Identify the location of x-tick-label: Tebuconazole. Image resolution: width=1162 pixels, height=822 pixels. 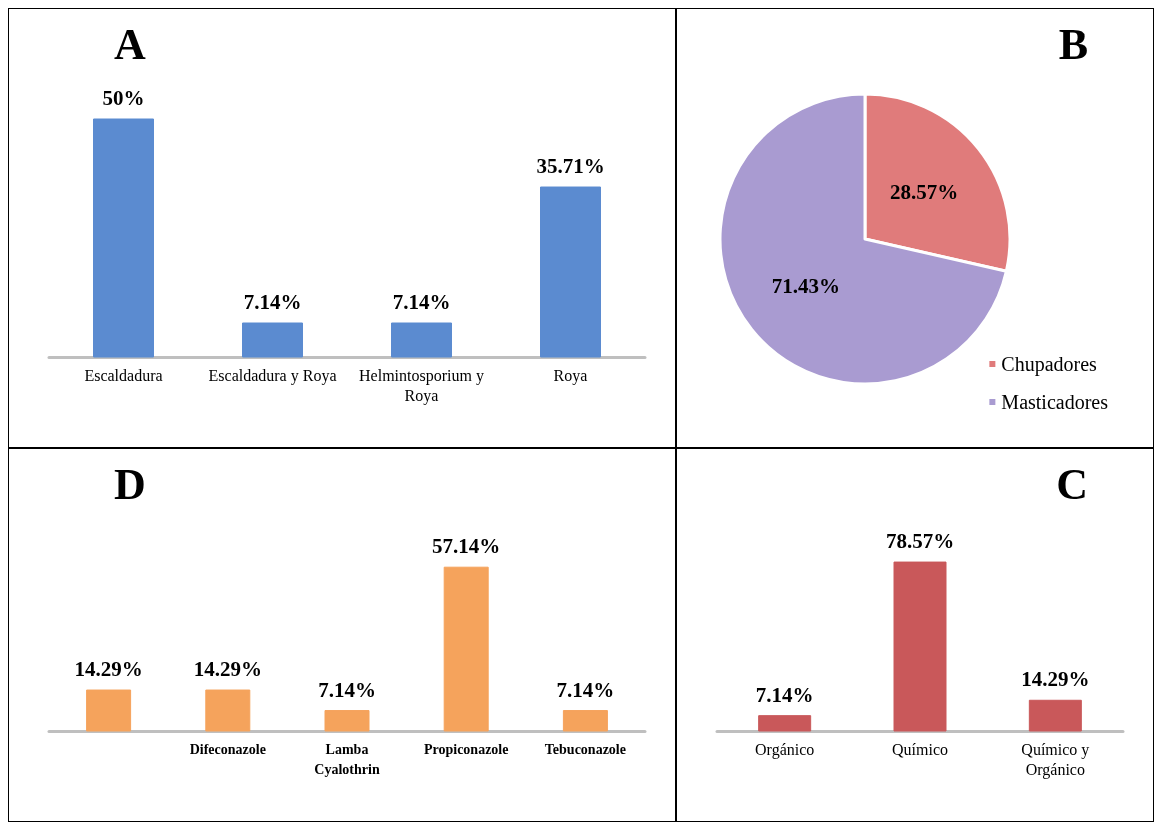
(585, 749).